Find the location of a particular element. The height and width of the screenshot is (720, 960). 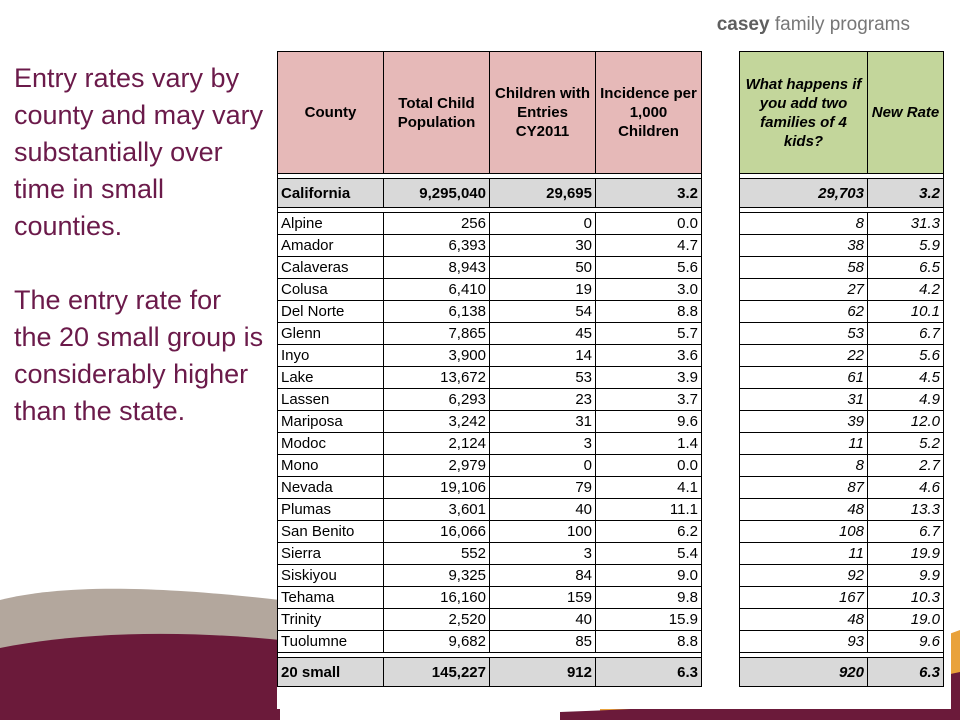

cell-population: 256 is located at coordinates (436, 223).